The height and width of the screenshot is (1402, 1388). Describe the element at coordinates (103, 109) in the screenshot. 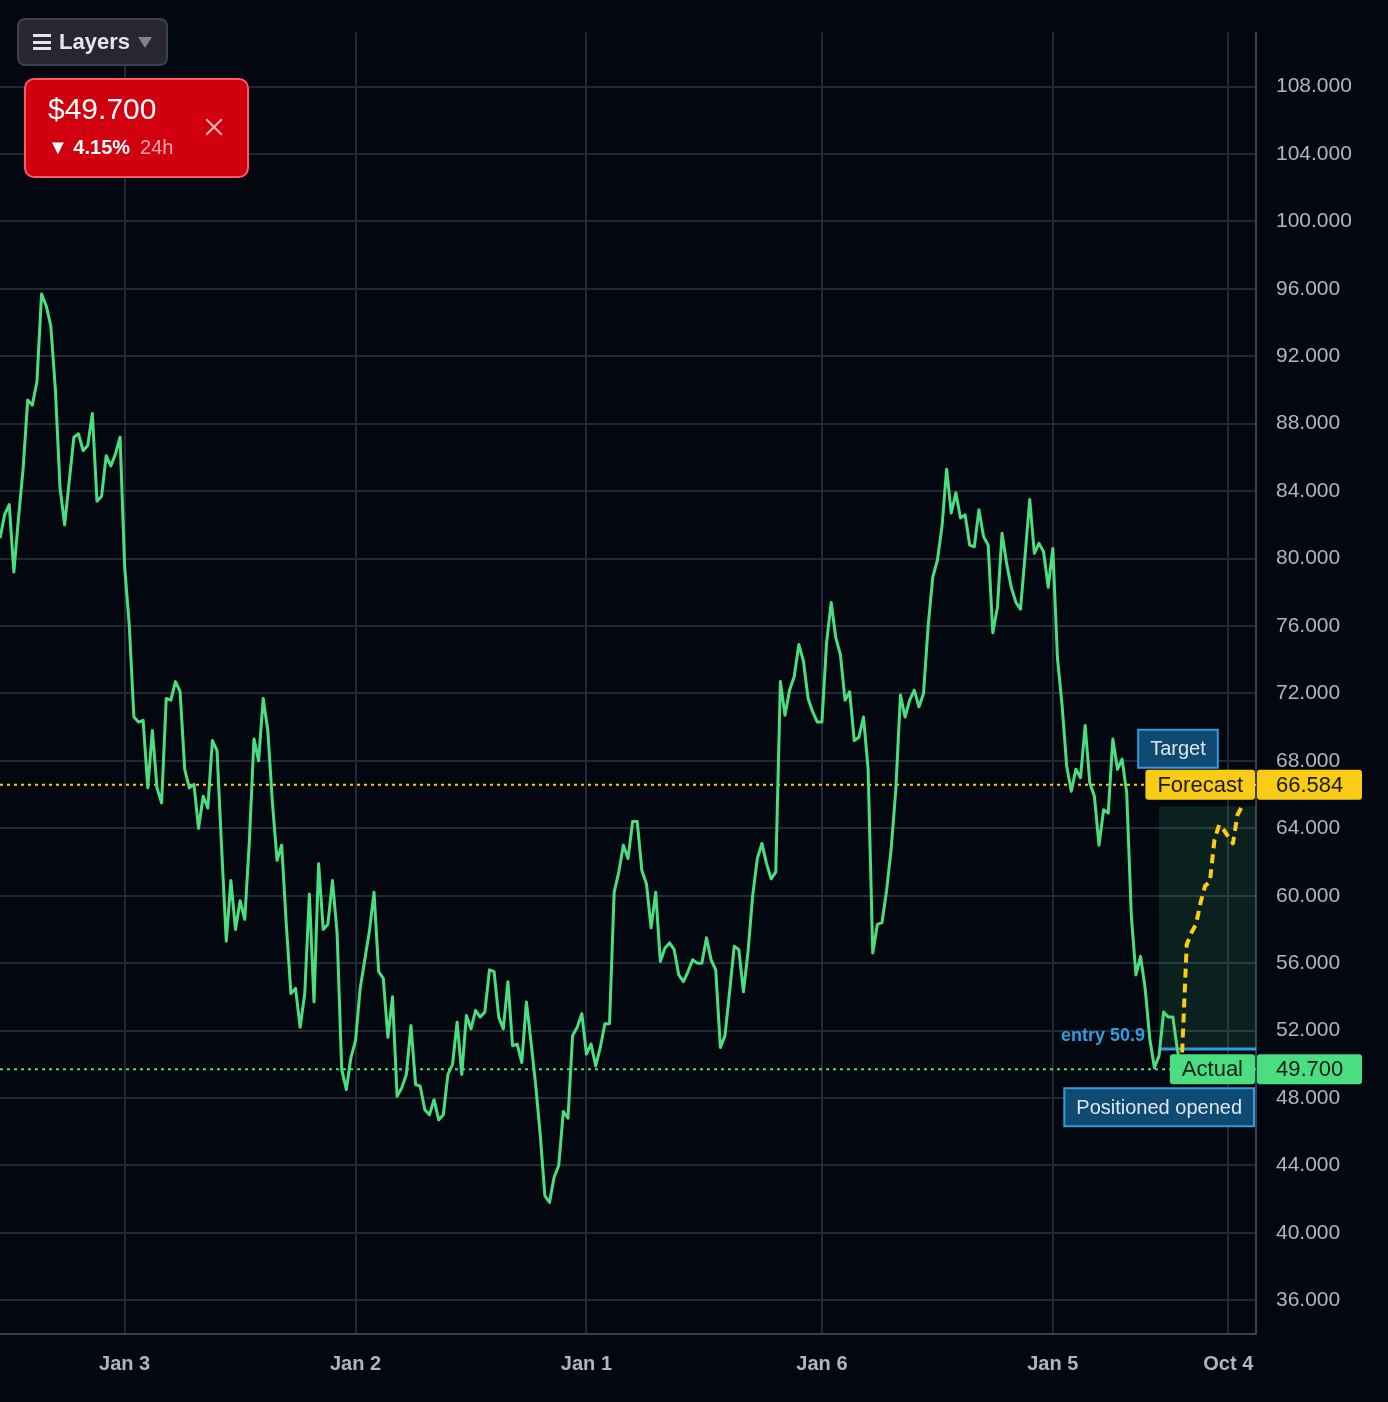

I see `annotation: $49.700` at that location.